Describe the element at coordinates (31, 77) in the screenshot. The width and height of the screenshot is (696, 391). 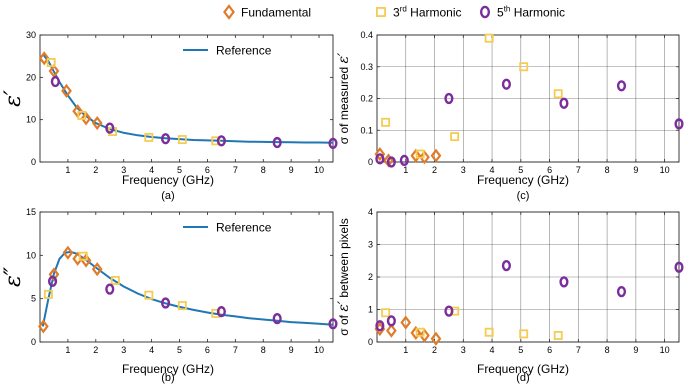
I see `y-tick-label: 20` at that location.